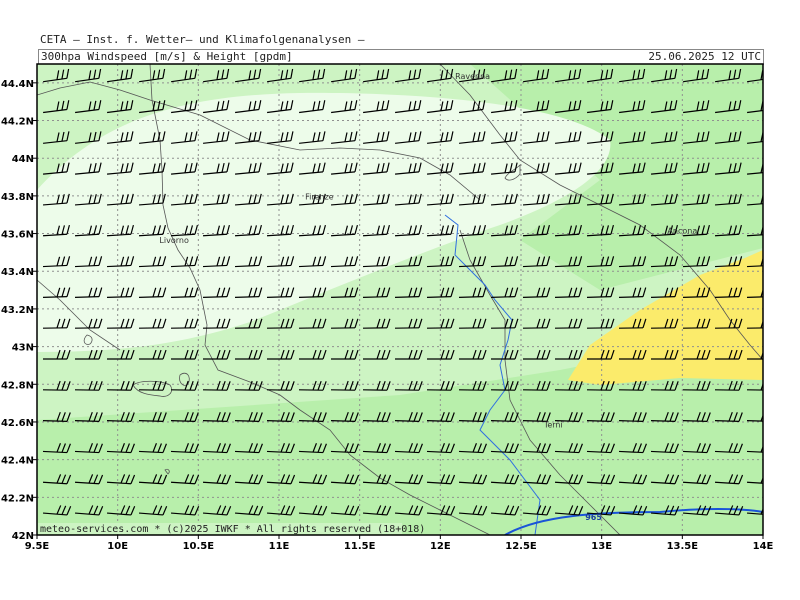  I want to click on lon-tick-label: 10.5E, so click(199, 546).